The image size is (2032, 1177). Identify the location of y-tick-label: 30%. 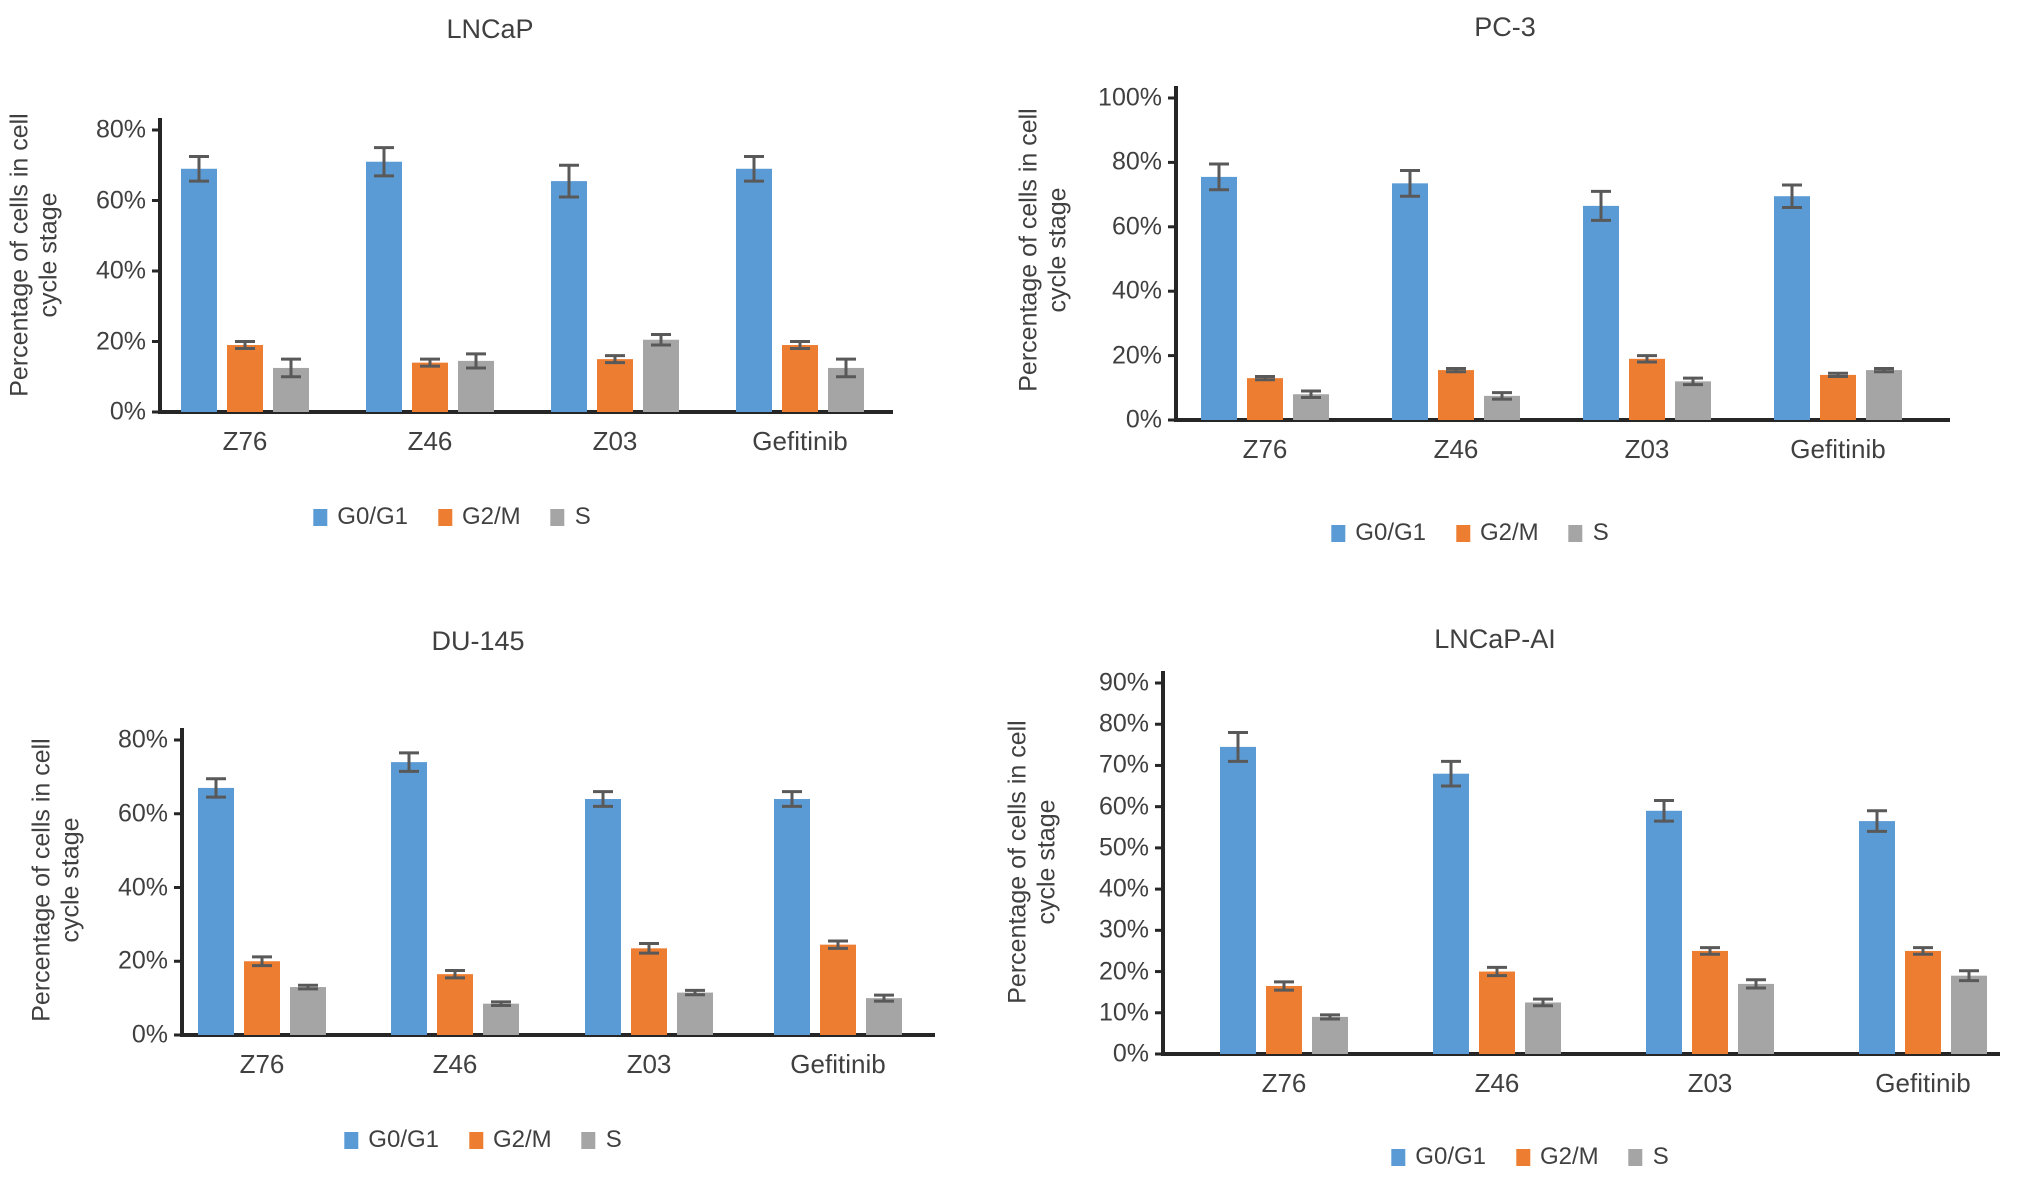
(1123, 929).